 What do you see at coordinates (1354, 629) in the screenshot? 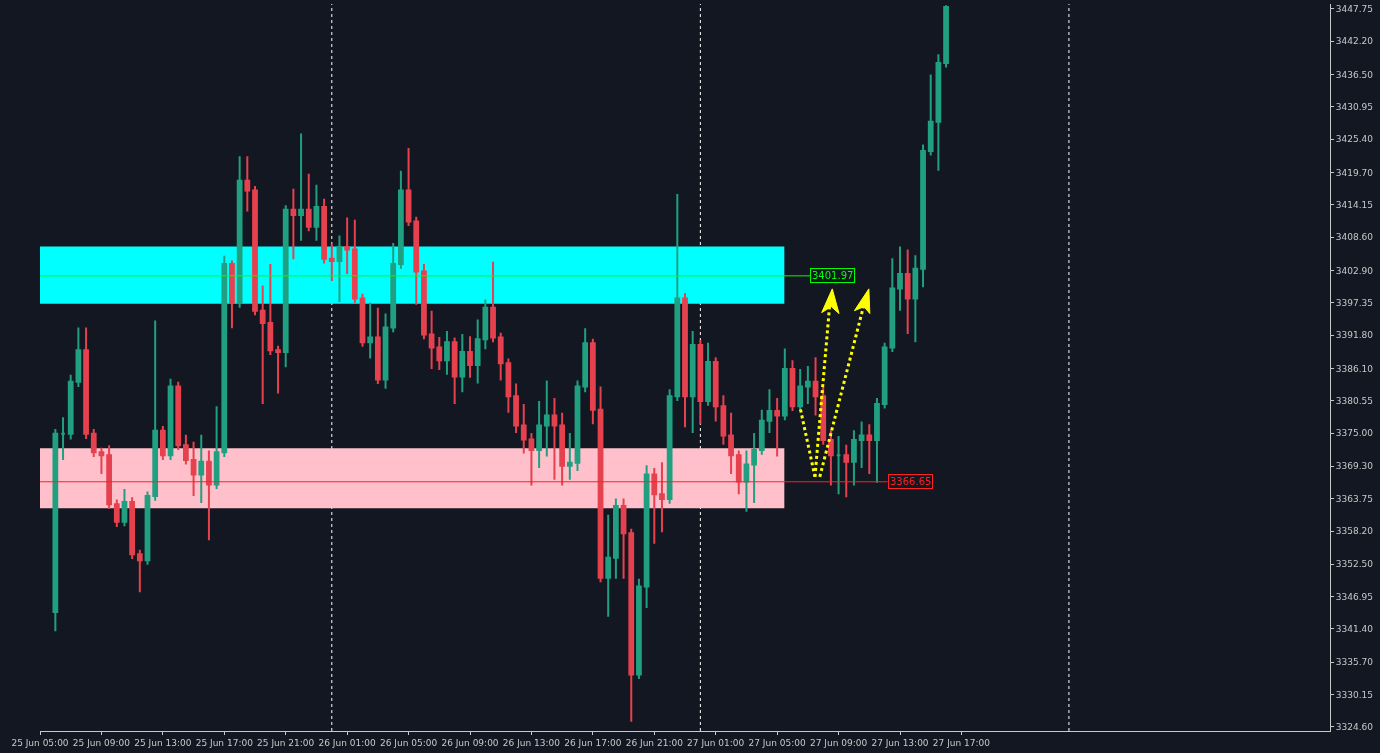
I see `y-tick-label: 3341.40` at bounding box center [1354, 629].